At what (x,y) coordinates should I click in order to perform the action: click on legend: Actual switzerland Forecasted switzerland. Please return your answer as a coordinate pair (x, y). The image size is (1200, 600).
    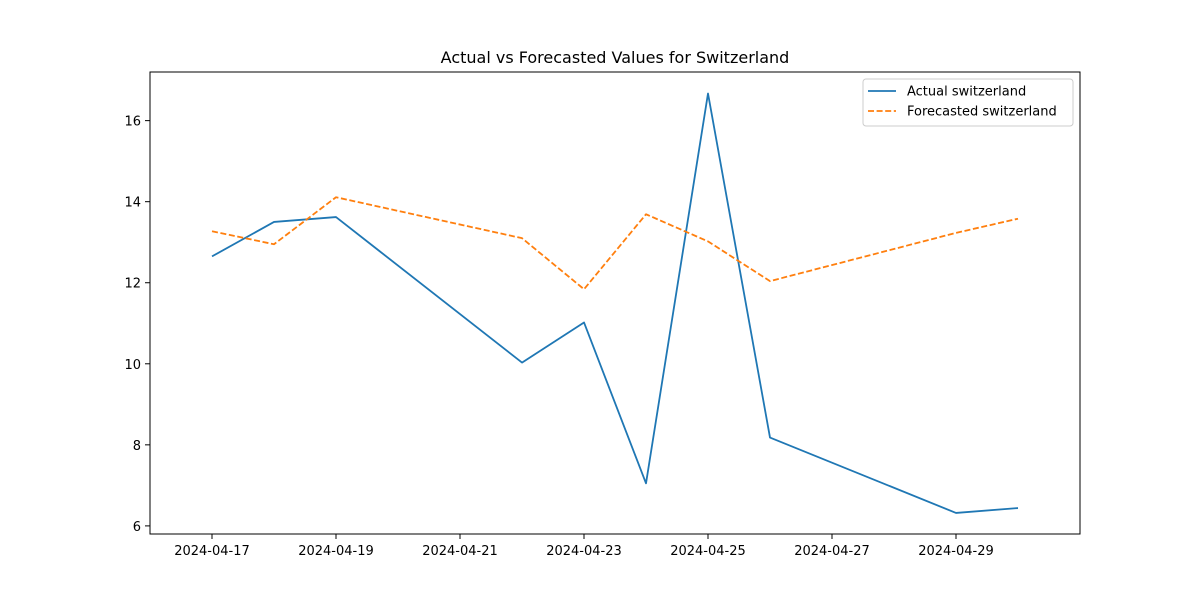
    Looking at the image, I should click on (968, 102).